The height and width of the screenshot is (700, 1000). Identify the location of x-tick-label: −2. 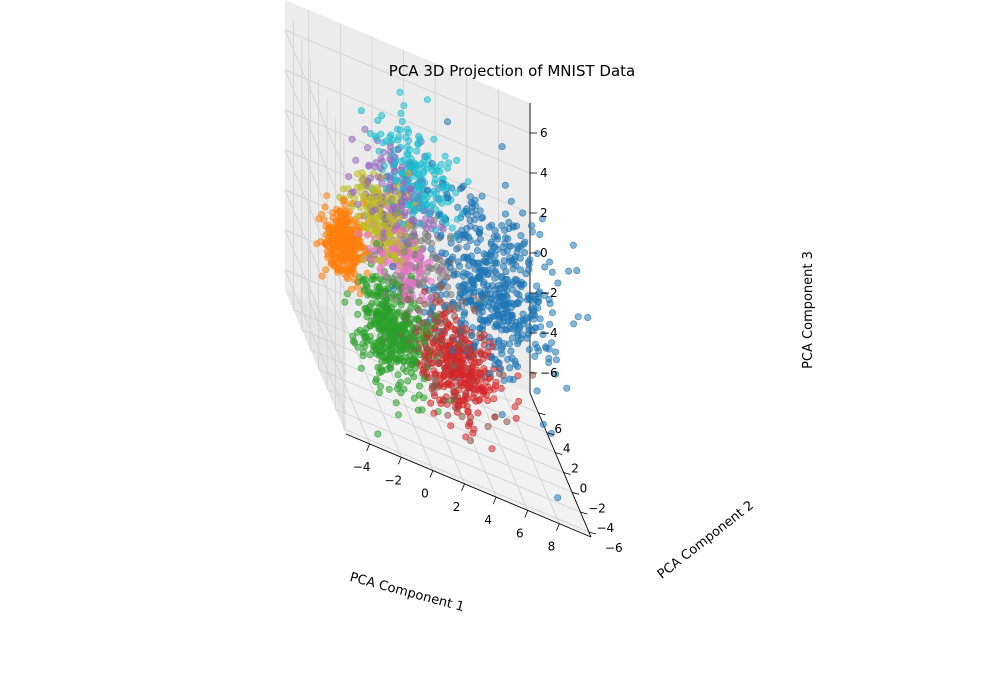
(393, 480).